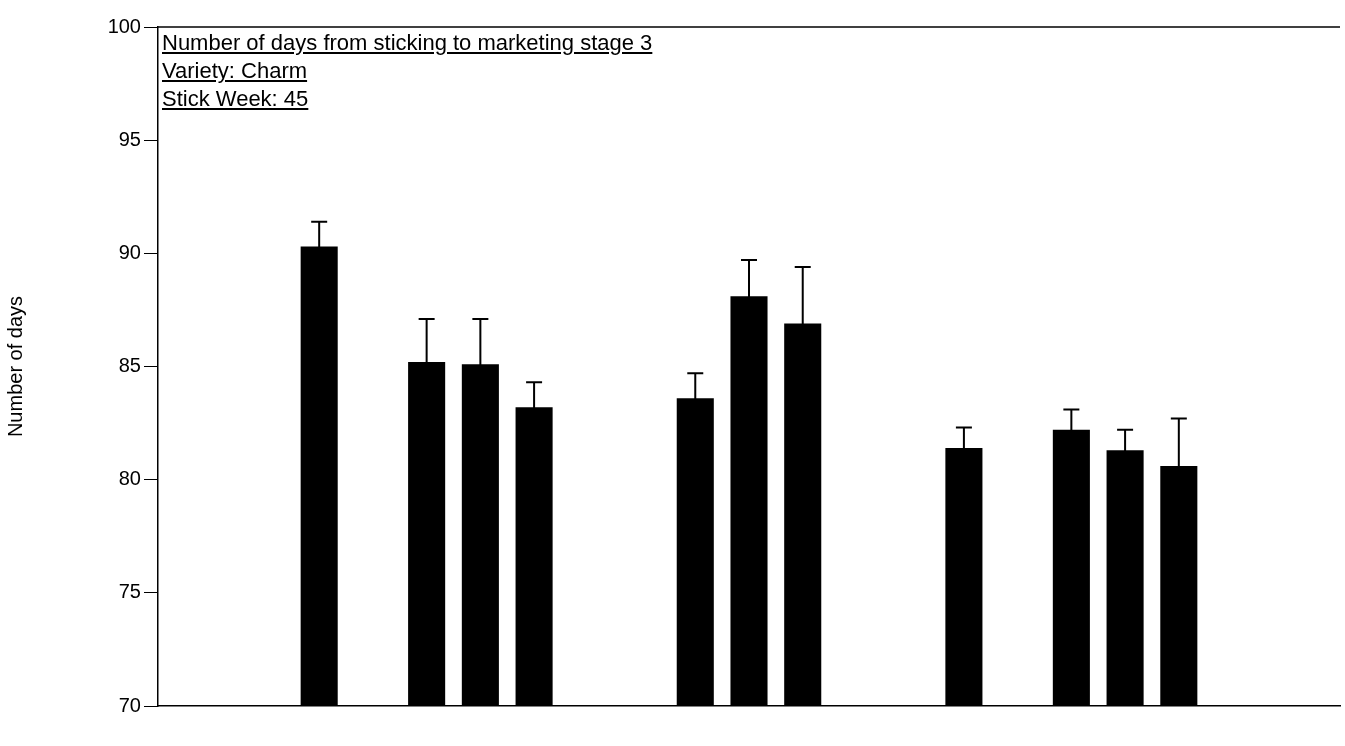 The image size is (1345, 746). Describe the element at coordinates (129, 704) in the screenshot. I see `y-tick-label: 70` at that location.